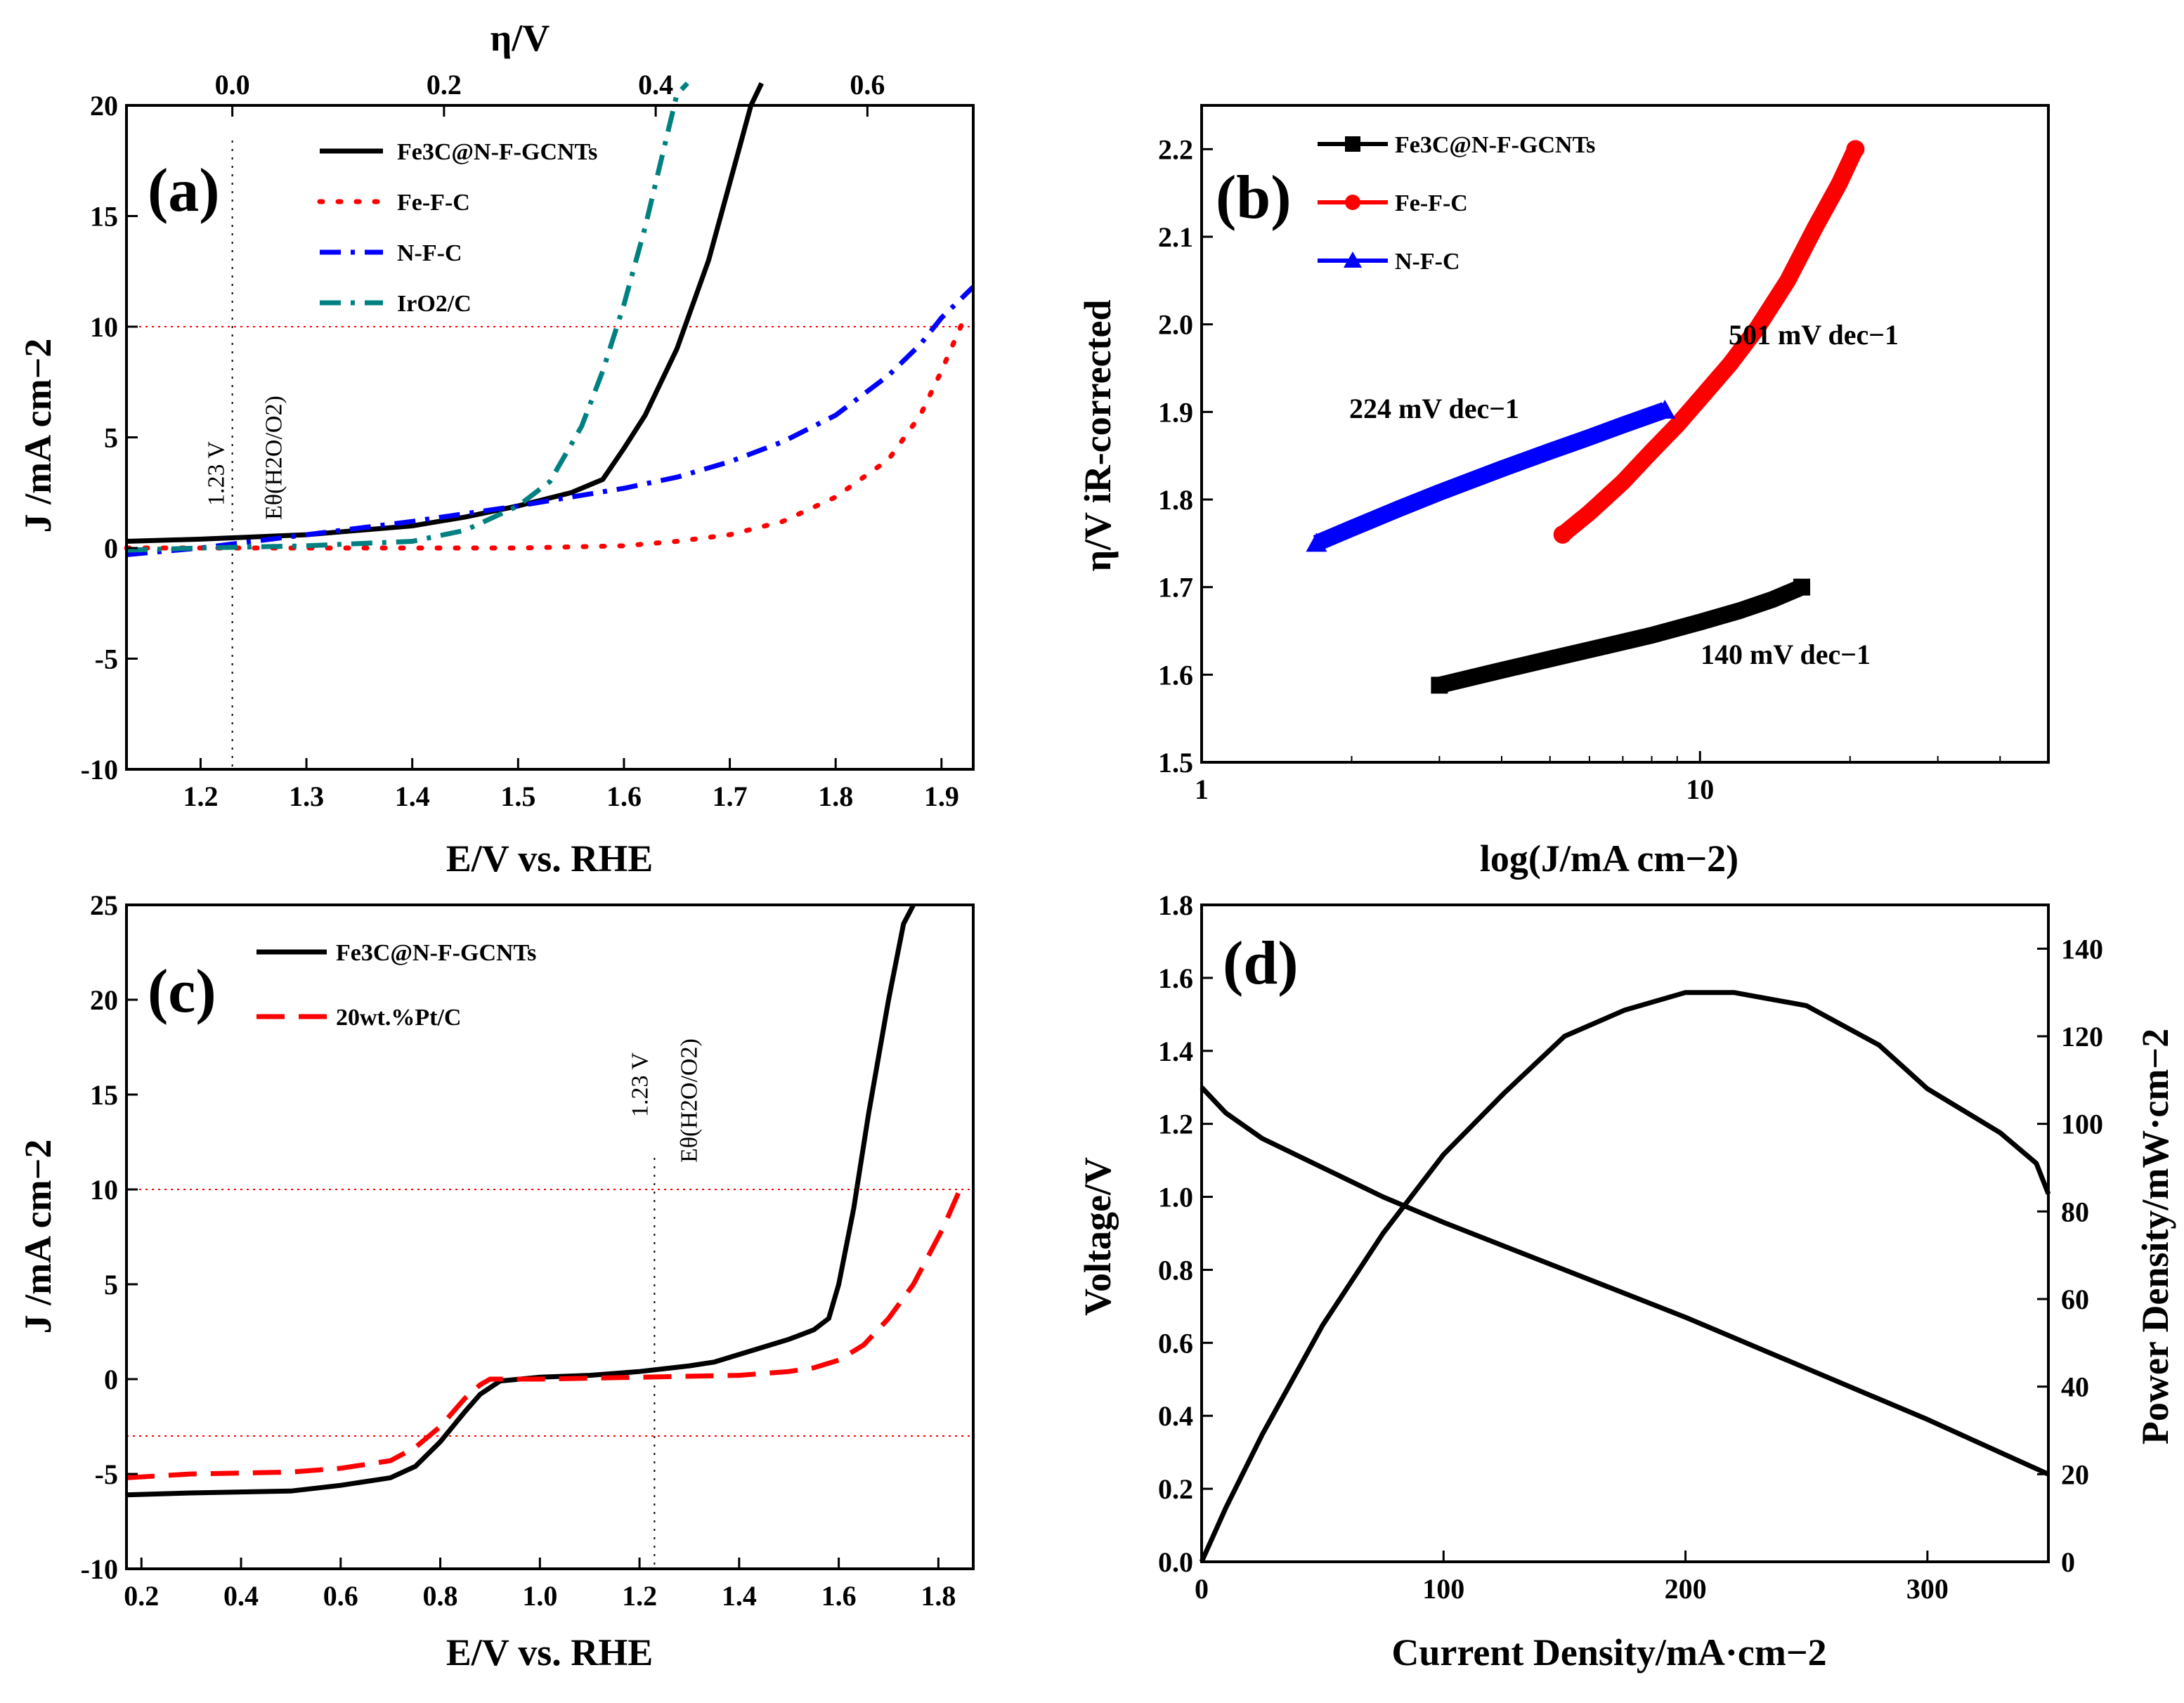 This screenshot has height=1703, width=2184. What do you see at coordinates (241, 1596) in the screenshot?
I see `panel-c-xtick-label: 0.4` at bounding box center [241, 1596].